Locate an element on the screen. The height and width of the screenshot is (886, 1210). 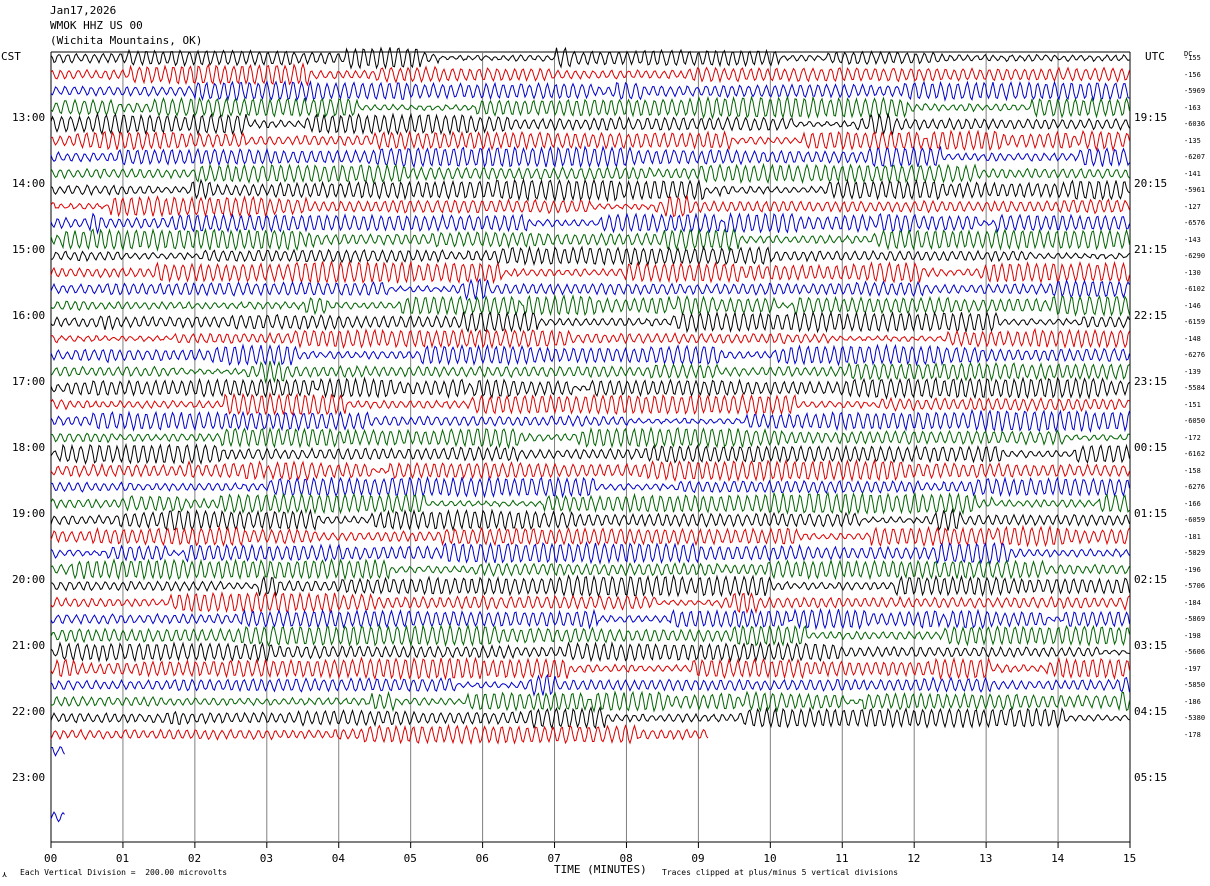
dc-offset-label: -6102 is located at coordinates (1195, 289).